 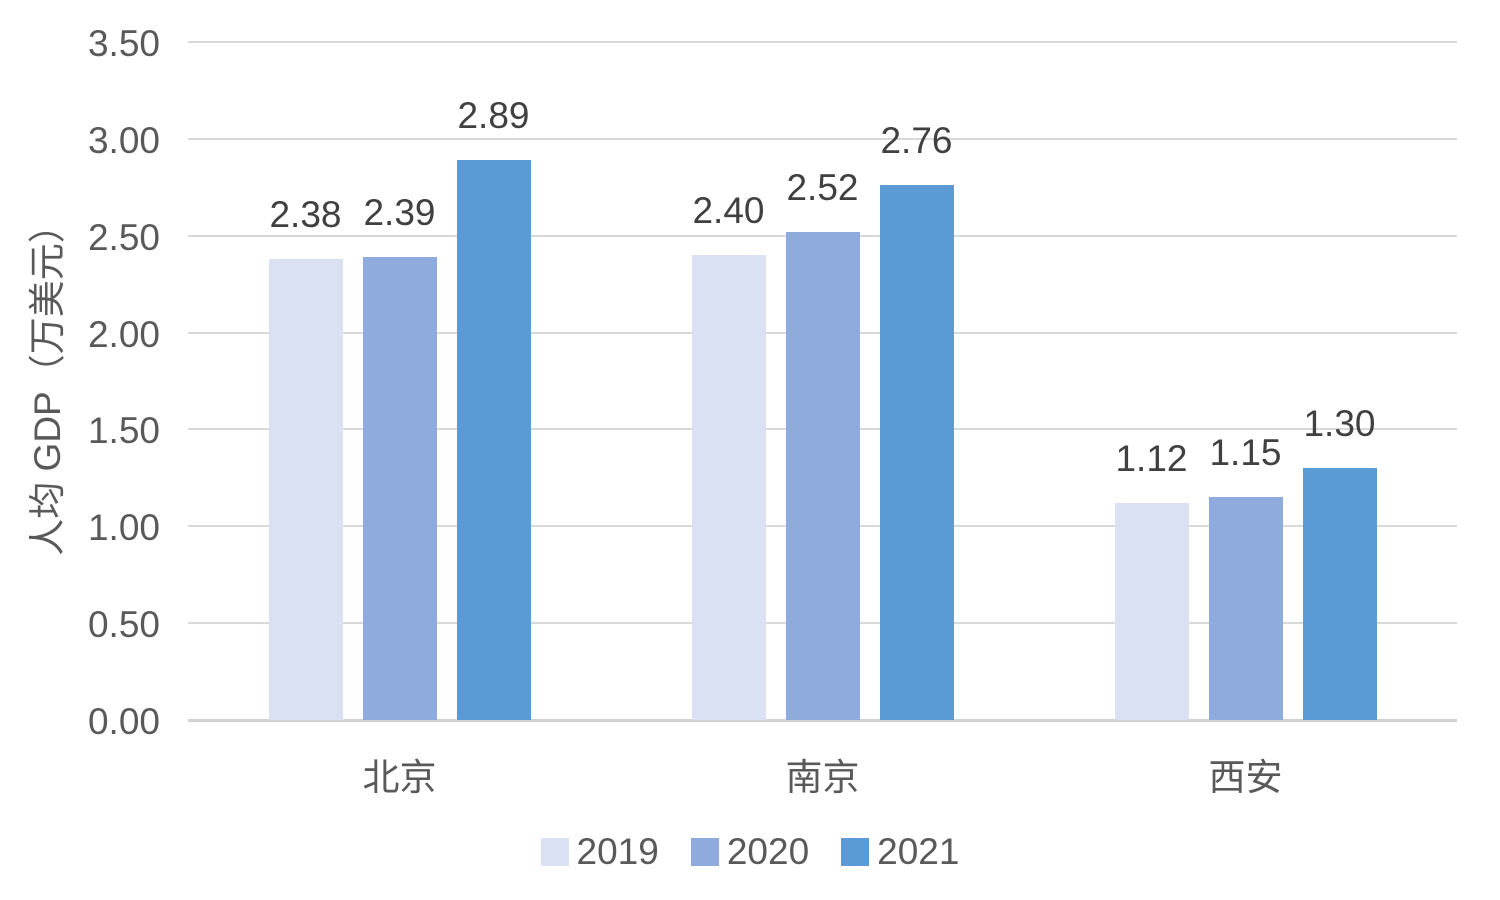 What do you see at coordinates (822, 777) in the screenshot?
I see `x-category-label-nanjing: 南京` at bounding box center [822, 777].